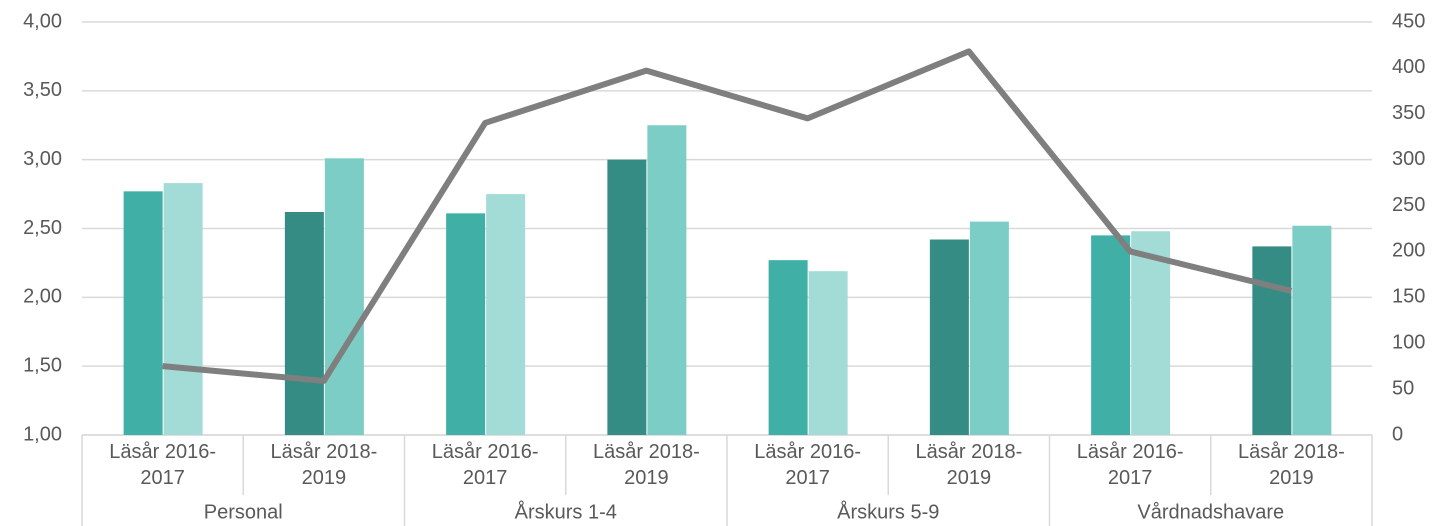 Image resolution: width=1438 pixels, height=526 pixels. Describe the element at coordinates (1408, 297) in the screenshot. I see `y2-tick-label: 150` at that location.